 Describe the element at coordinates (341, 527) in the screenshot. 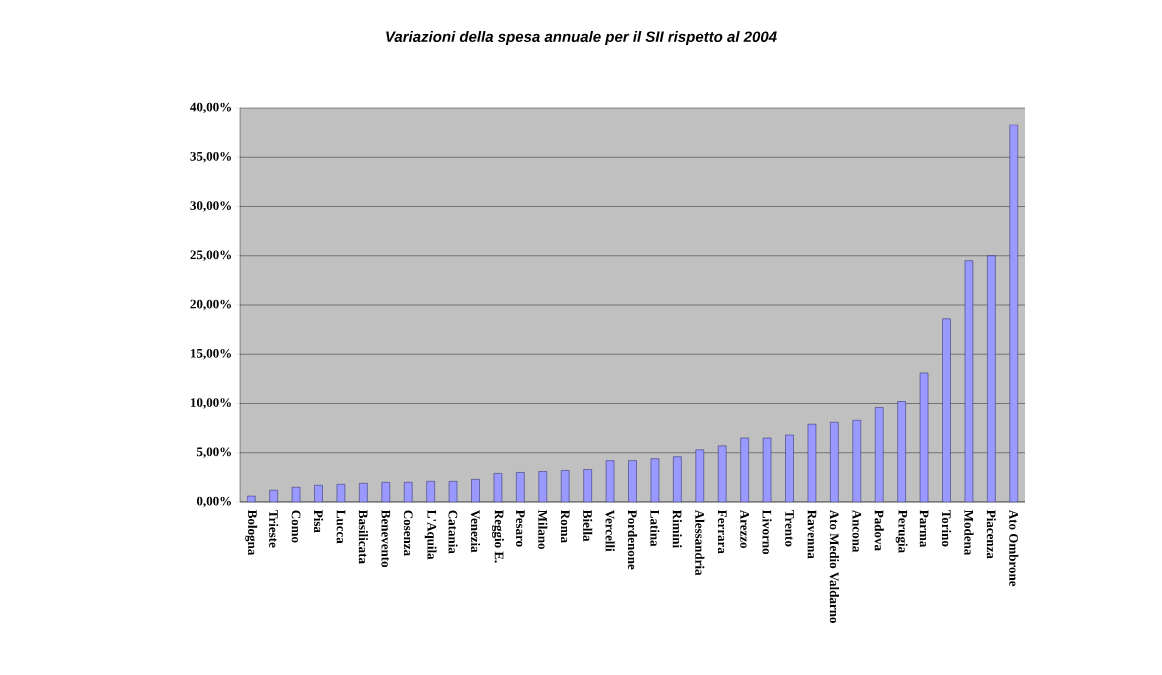

I see `x-tick-label: Lucca` at that location.